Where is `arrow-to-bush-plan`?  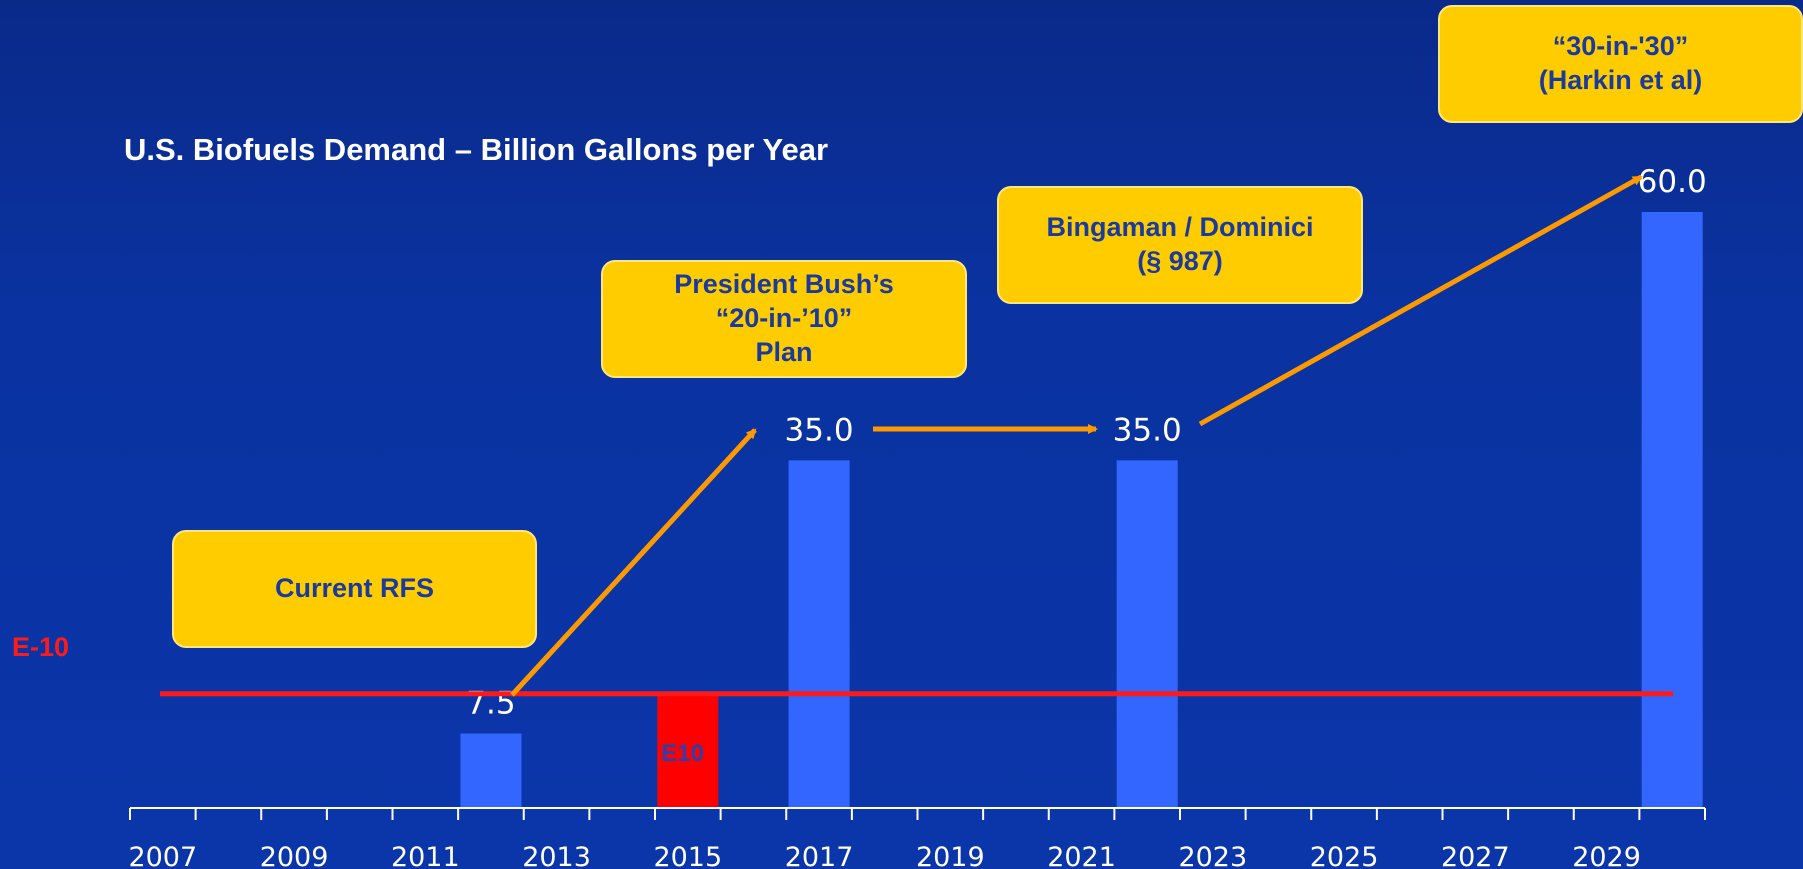 arrow-to-bush-plan is located at coordinates (633, 562).